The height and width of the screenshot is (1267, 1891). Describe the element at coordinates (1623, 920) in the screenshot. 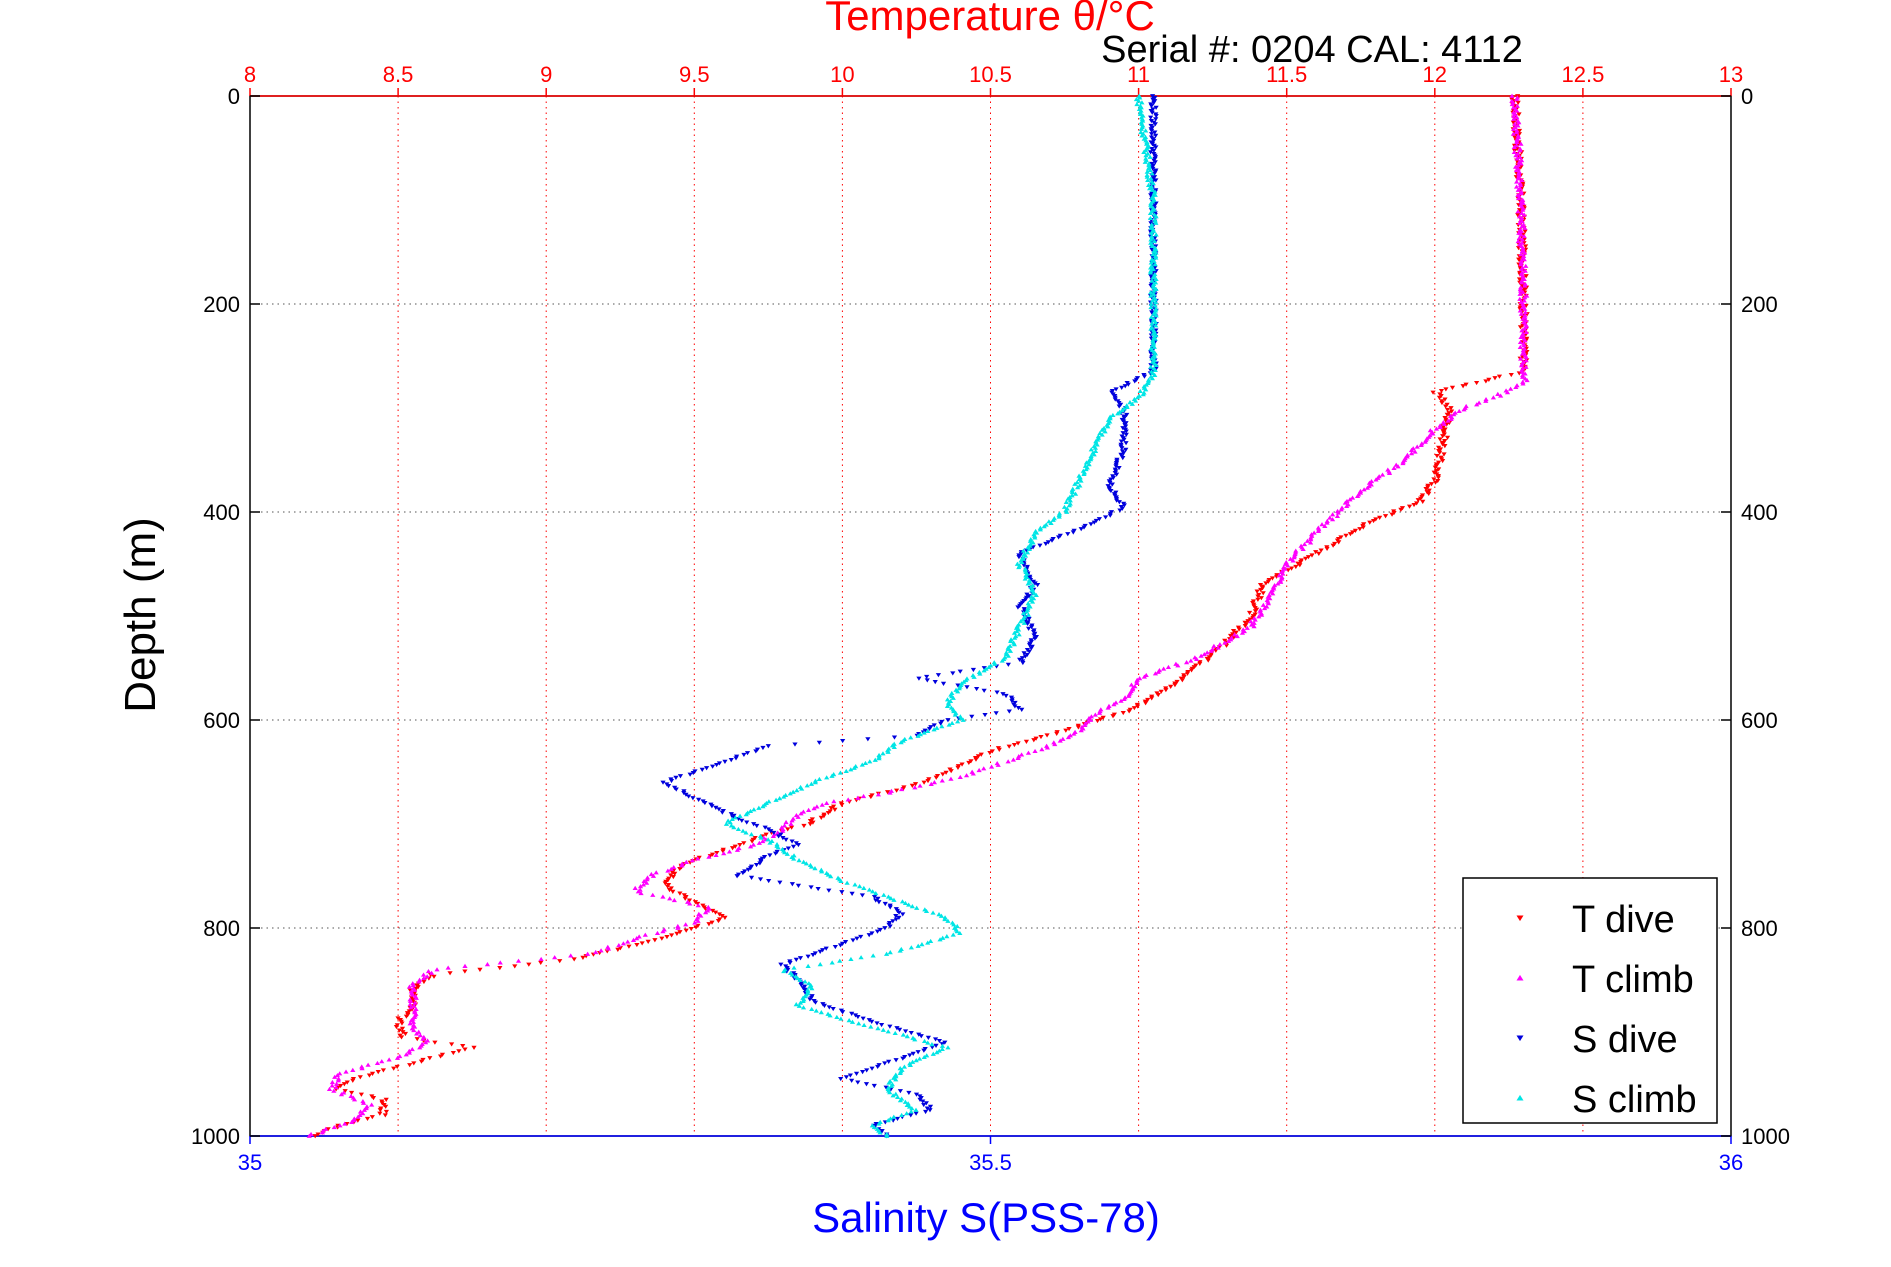

I see `legend-label: T dive` at that location.